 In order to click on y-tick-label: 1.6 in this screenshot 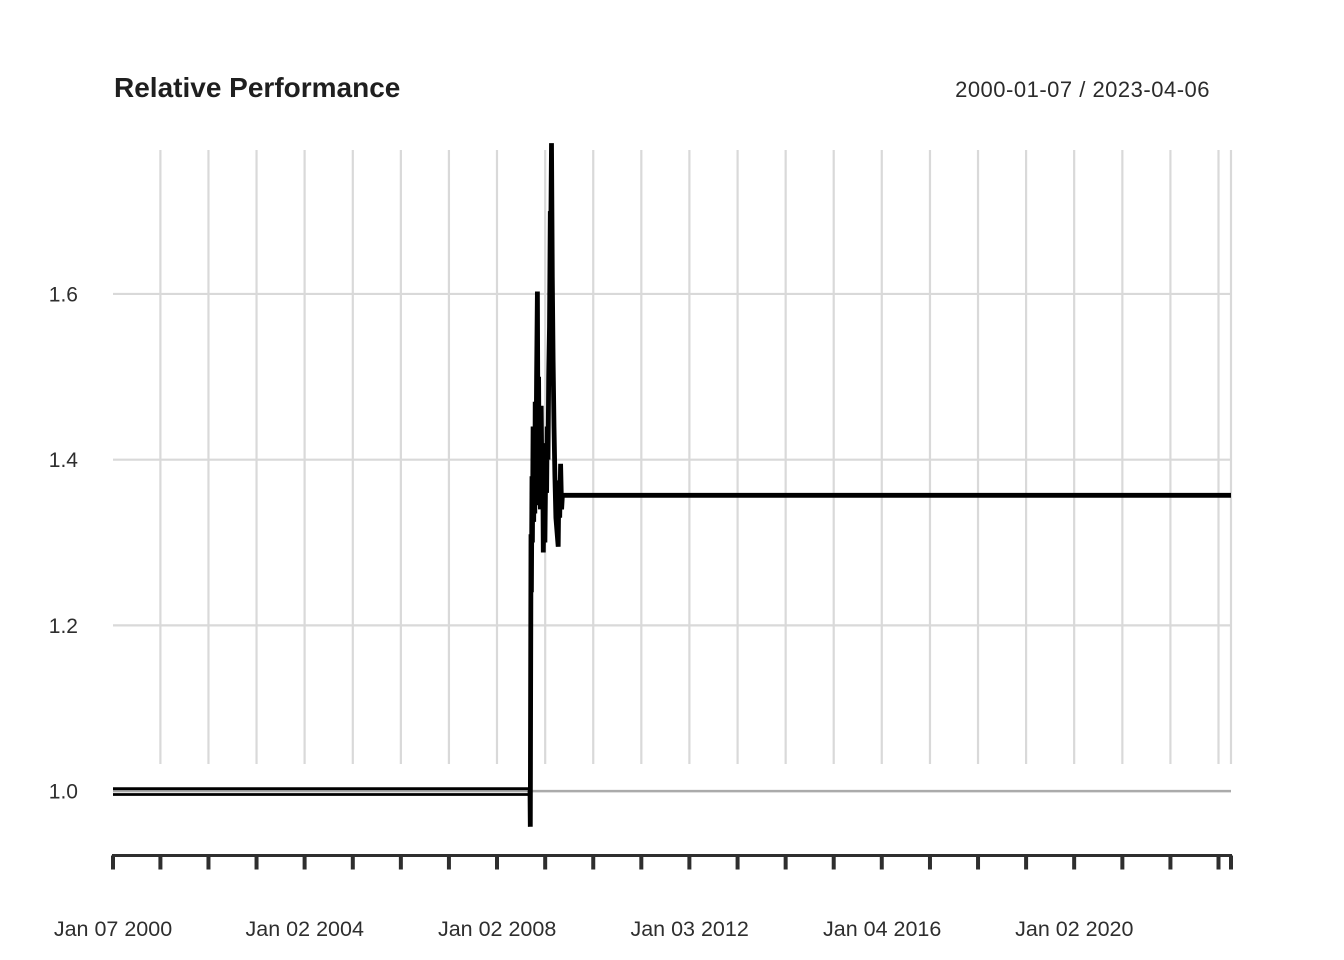, I will do `click(63, 294)`.